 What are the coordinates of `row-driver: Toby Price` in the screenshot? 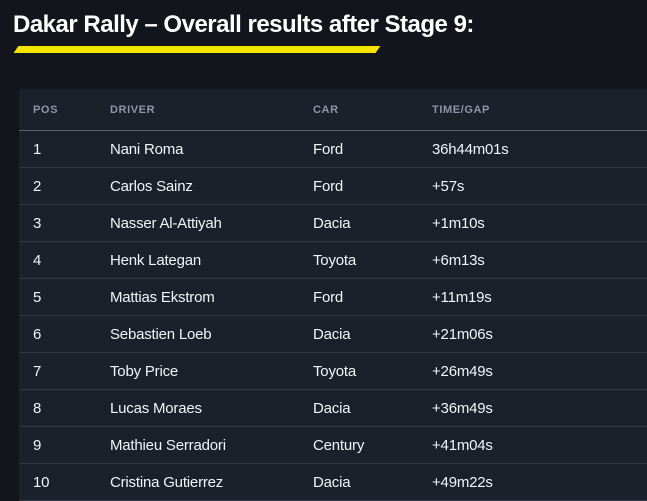 It's located at (144, 371).